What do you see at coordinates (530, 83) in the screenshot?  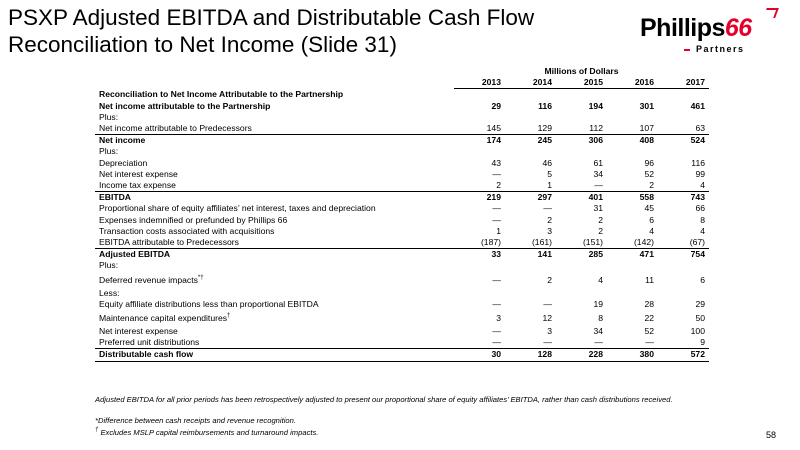 I see `year-header: 2014` at bounding box center [530, 83].